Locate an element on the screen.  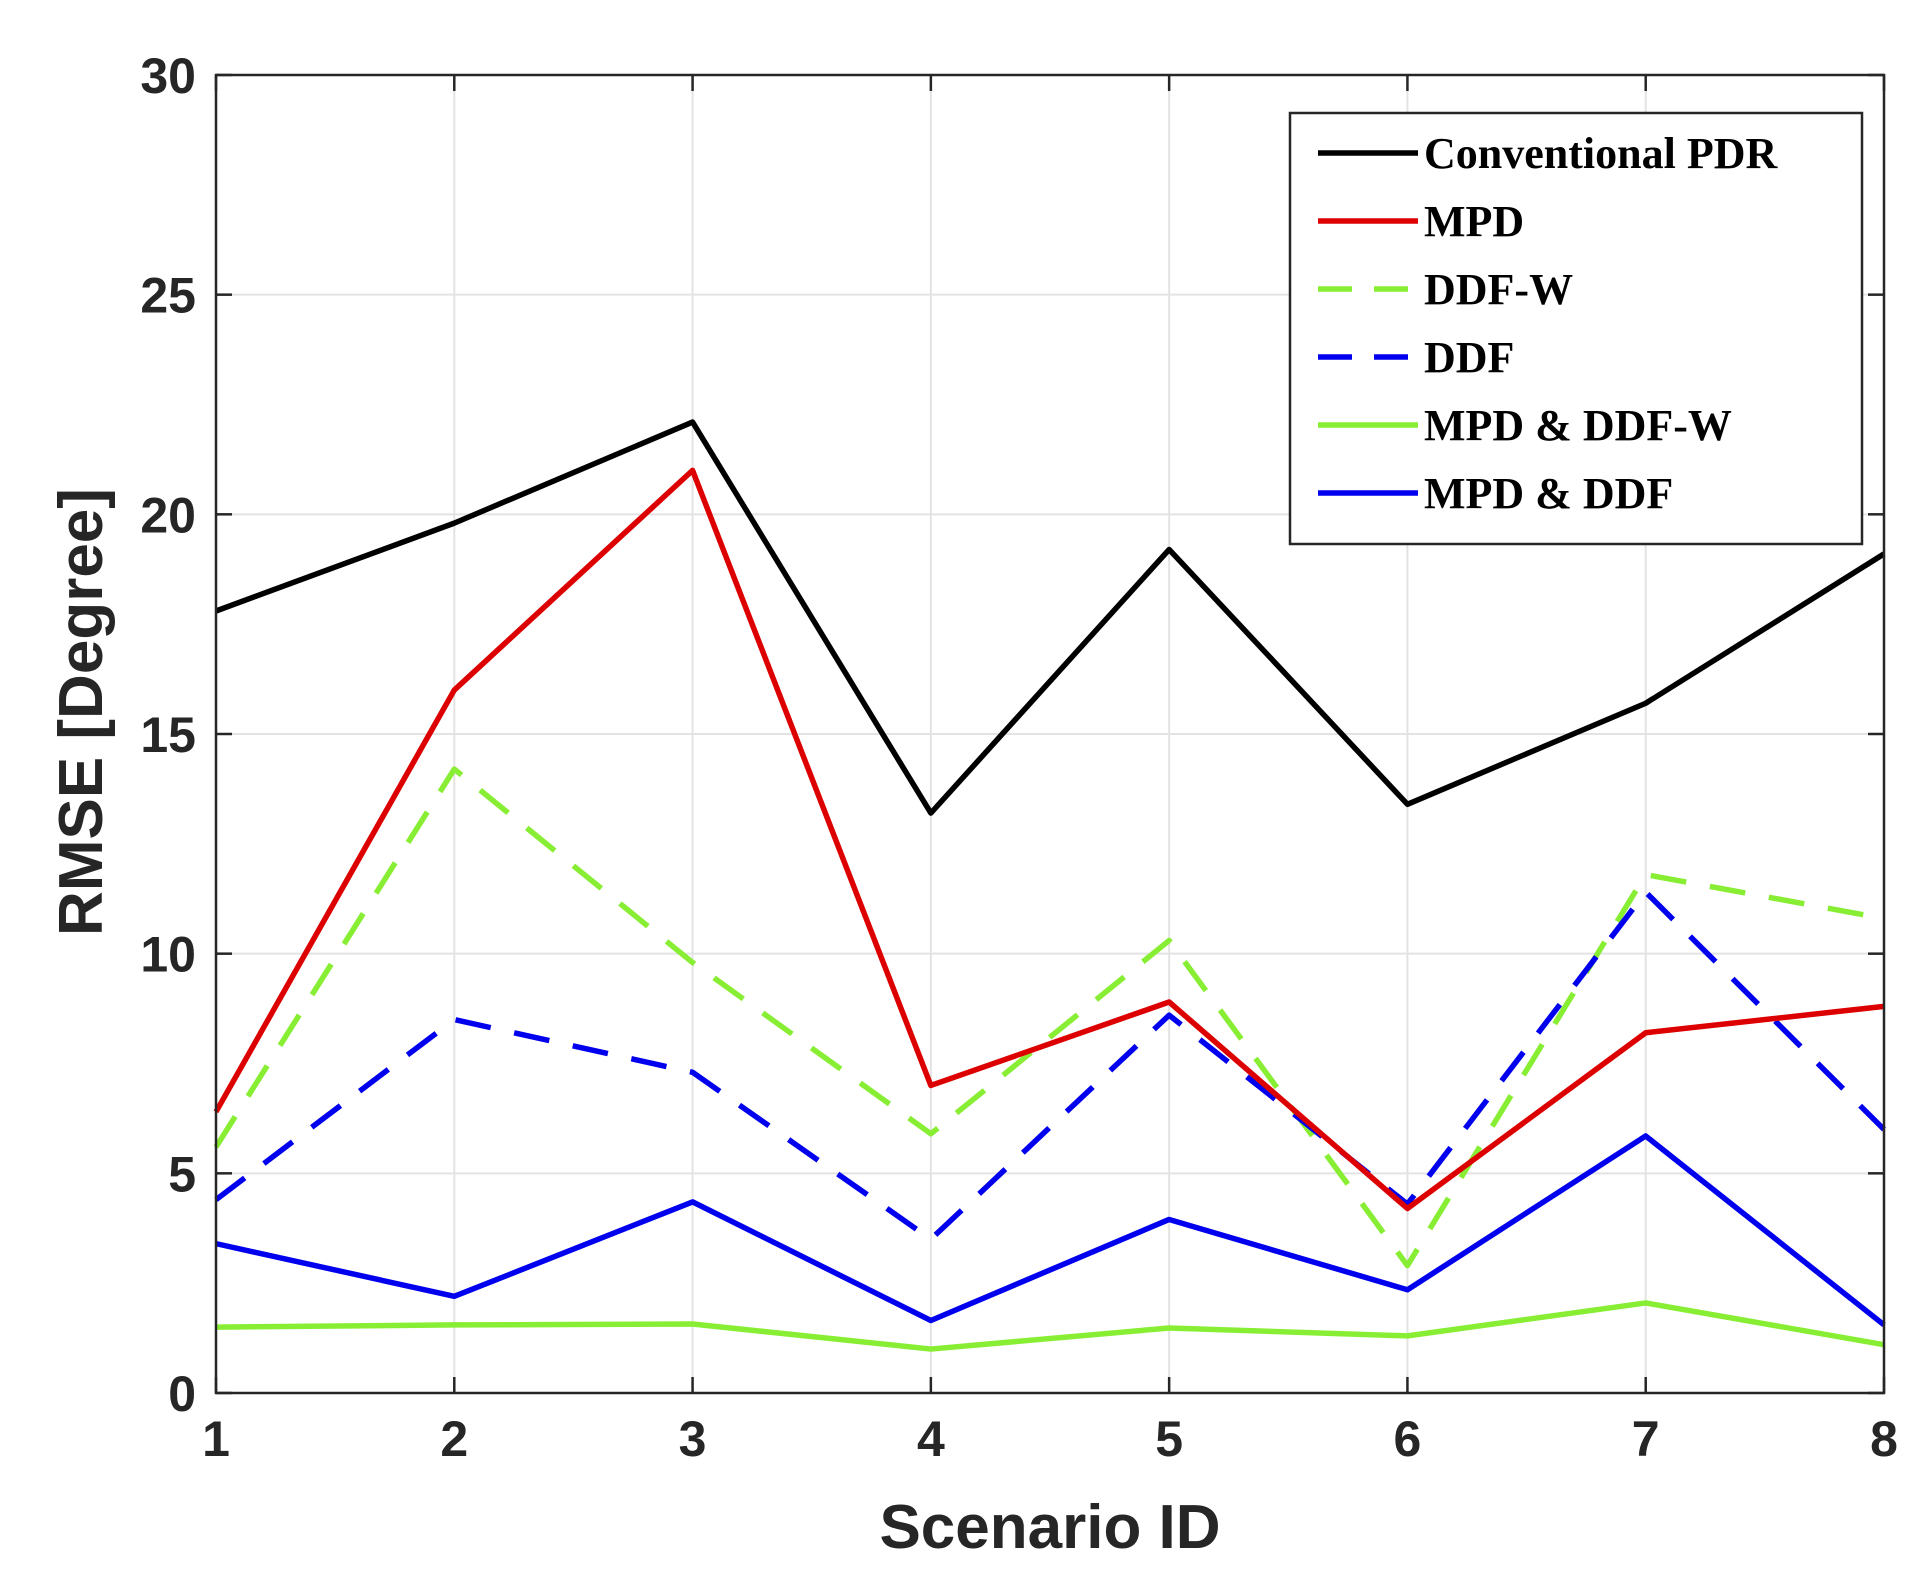
x-tick-labels: 1 2 3 4 5 6 7 8 is located at coordinates (1050, 1439).